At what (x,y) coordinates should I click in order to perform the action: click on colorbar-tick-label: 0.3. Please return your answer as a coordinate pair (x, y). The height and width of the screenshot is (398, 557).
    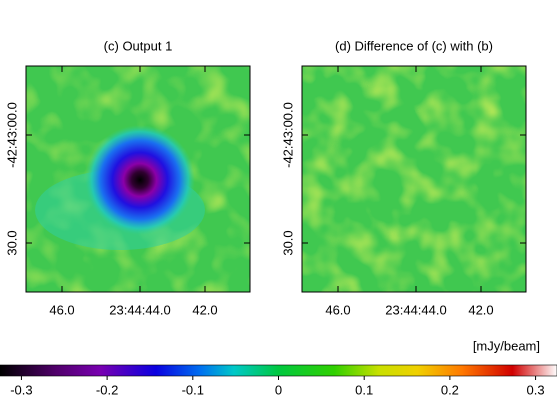
    Looking at the image, I should click on (536, 389).